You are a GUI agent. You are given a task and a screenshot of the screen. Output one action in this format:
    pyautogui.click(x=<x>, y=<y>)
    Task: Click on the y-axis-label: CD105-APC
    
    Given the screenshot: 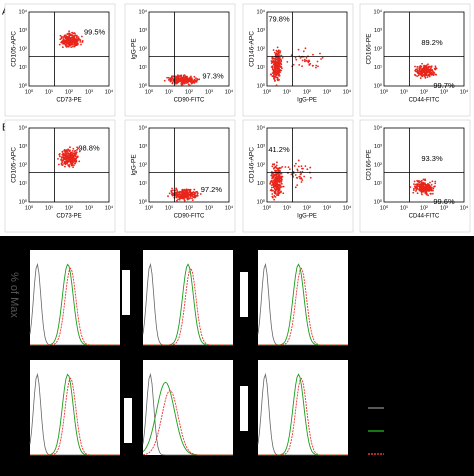 What is the action you would take?
    pyautogui.click(x=14, y=165)
    